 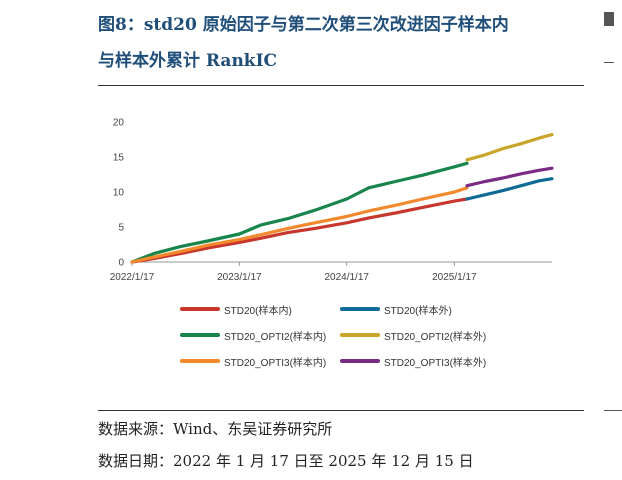 I want to click on top-rule, so click(x=341, y=85).